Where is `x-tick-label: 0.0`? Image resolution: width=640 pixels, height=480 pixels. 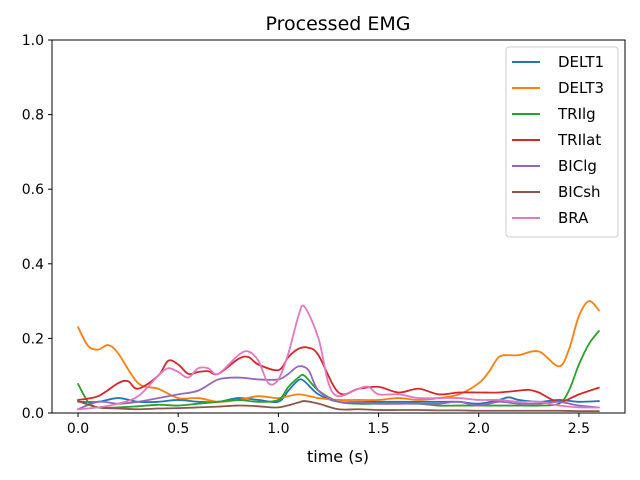 x-tick-label: 0.0 is located at coordinates (78, 429).